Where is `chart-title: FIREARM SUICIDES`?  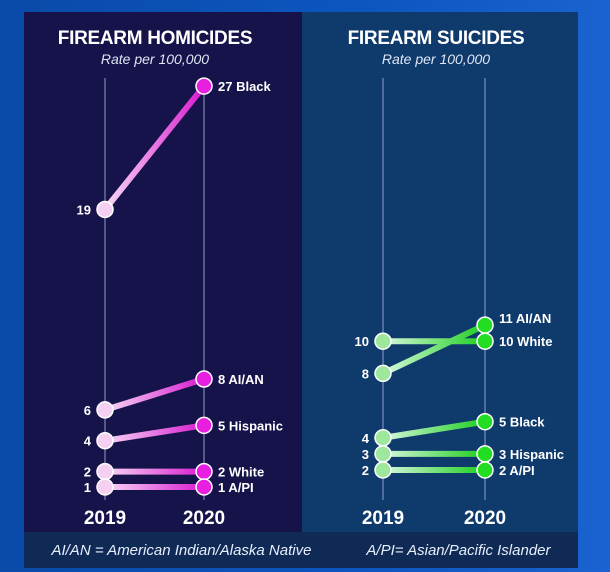
chart-title: FIREARM SUICIDES is located at coordinates (436, 38).